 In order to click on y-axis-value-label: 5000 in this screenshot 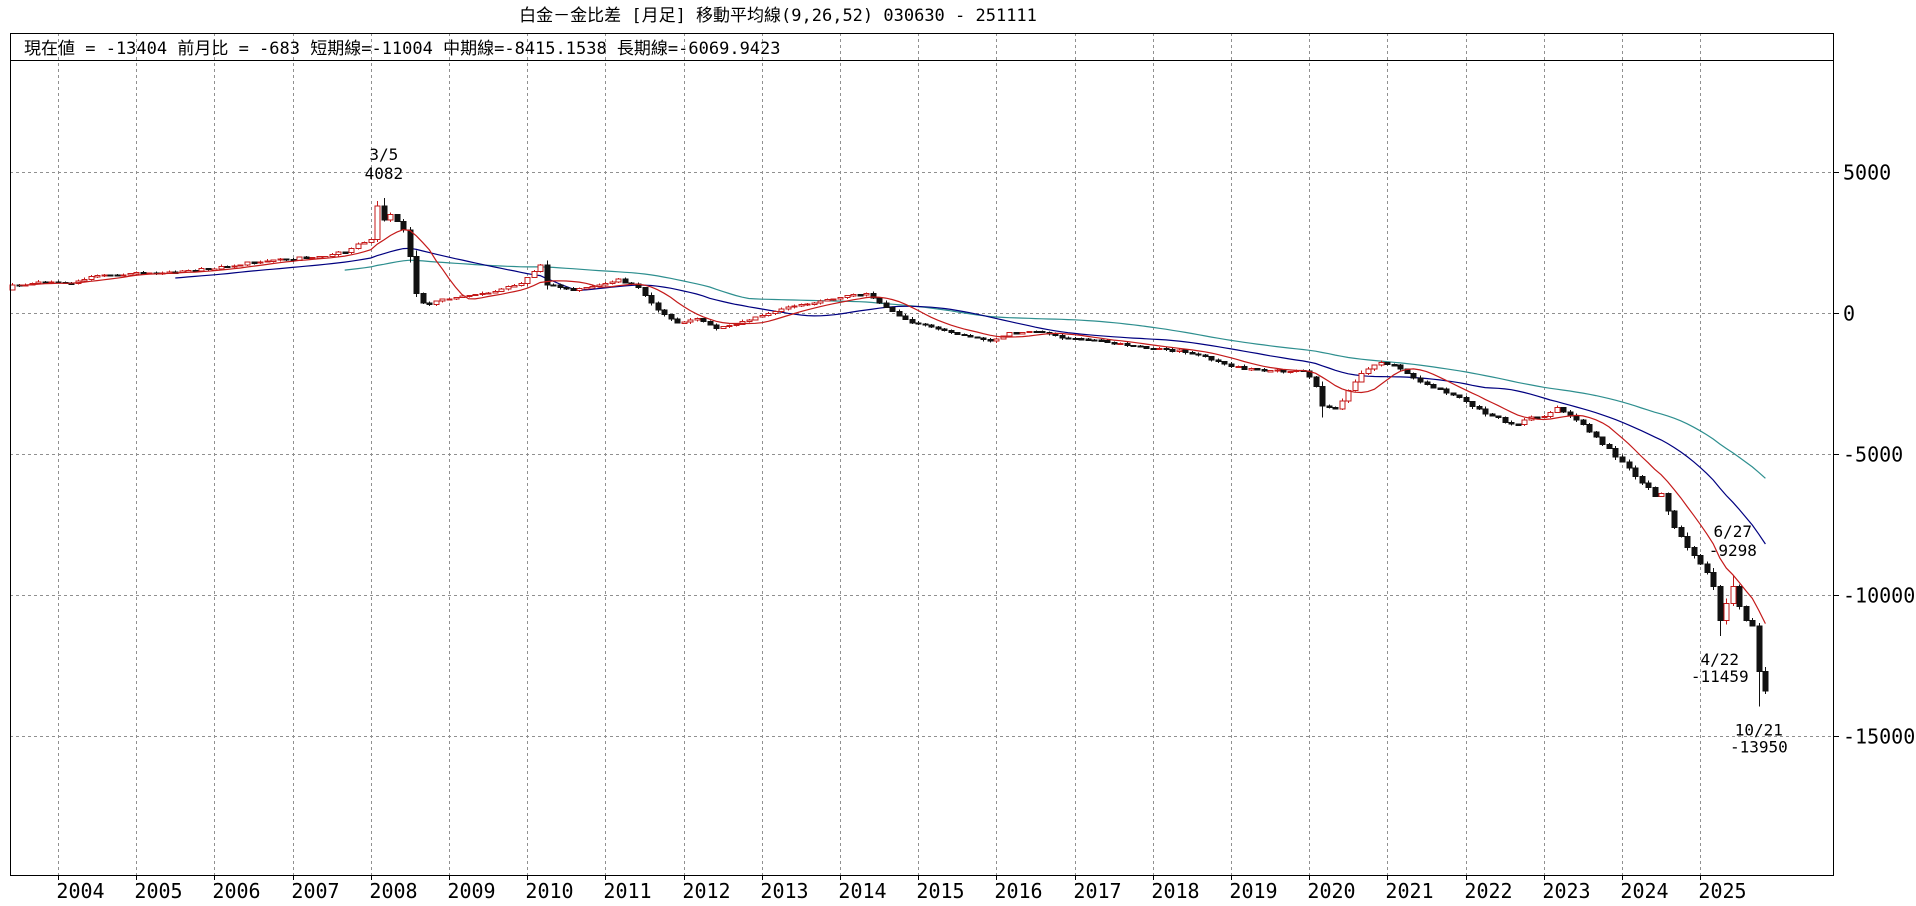, I will do `click(1867, 173)`.